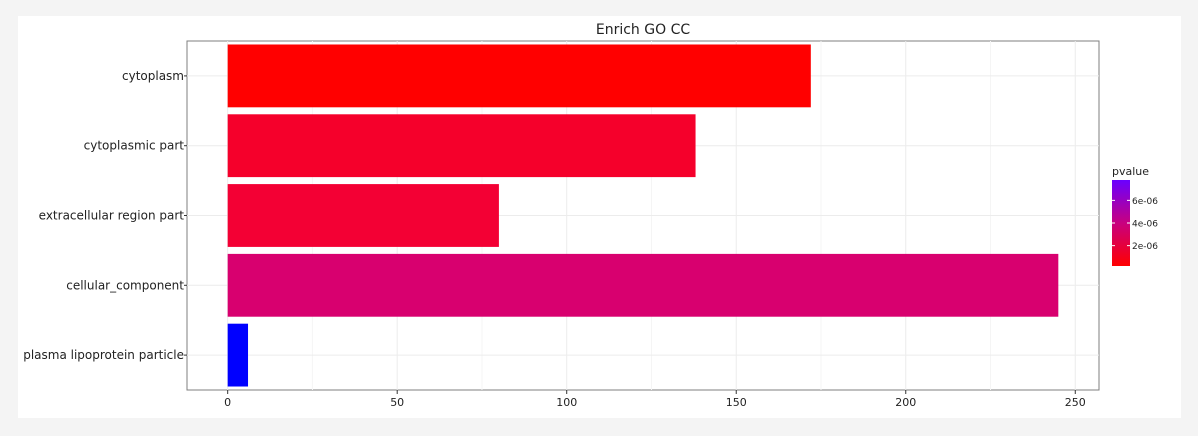  I want to click on y-tick-label: plasma lipoprotein particle, so click(103, 355).